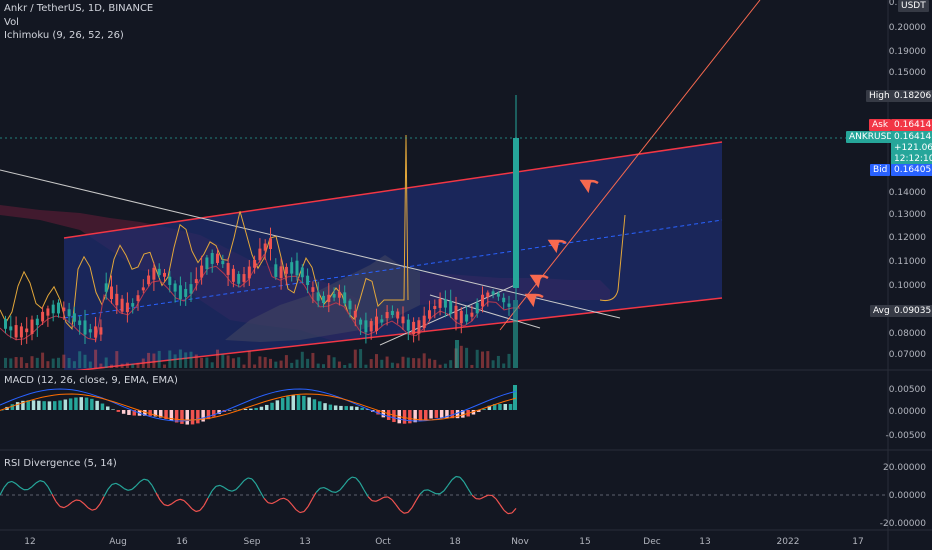 The image size is (932, 550). Describe the element at coordinates (447, 315) in the screenshot. I see `support-line` at that location.